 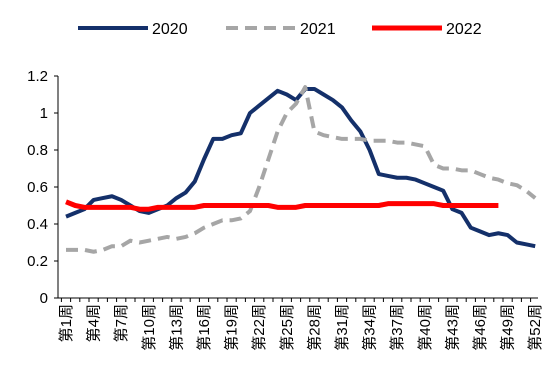 I want to click on legend-label: 2021, so click(x=318, y=29).